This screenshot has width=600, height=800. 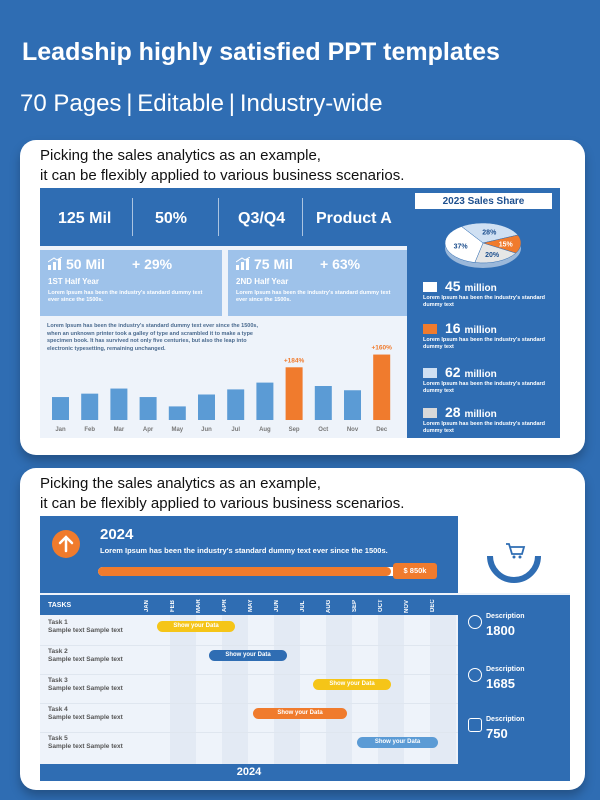 I want to click on description-item: Description 1685, so click(x=496, y=678).